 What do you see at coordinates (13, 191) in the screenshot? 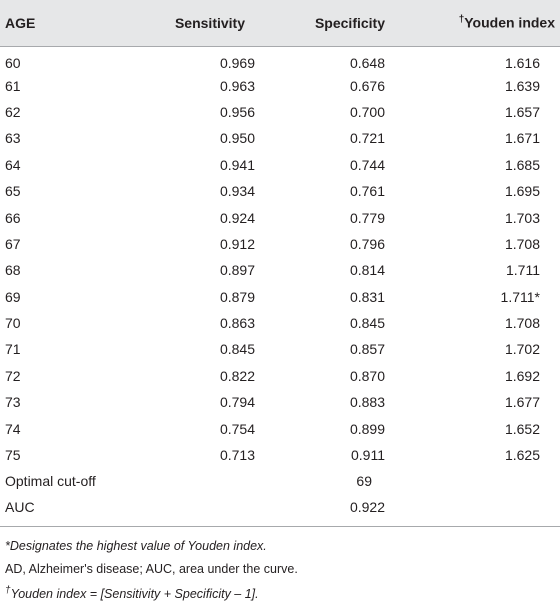
I see `cell: 65` at bounding box center [13, 191].